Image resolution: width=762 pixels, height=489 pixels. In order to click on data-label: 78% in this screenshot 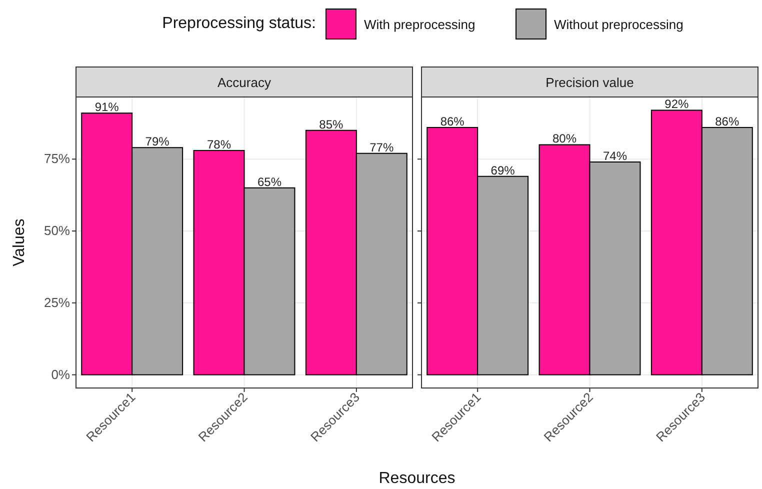, I will do `click(219, 144)`.